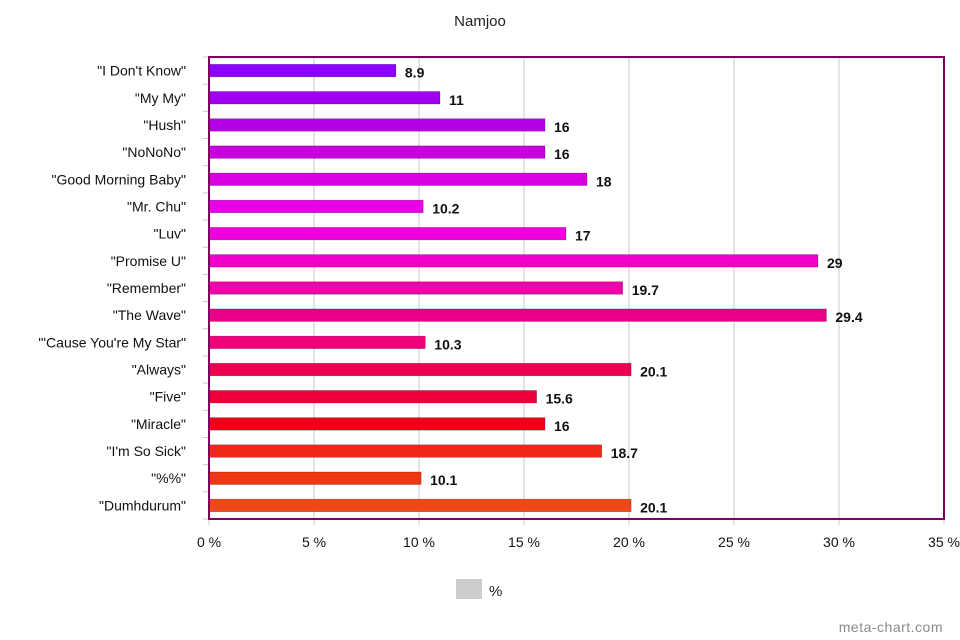 The height and width of the screenshot is (640, 960). I want to click on x-tick-label: 0 %, so click(209, 542).